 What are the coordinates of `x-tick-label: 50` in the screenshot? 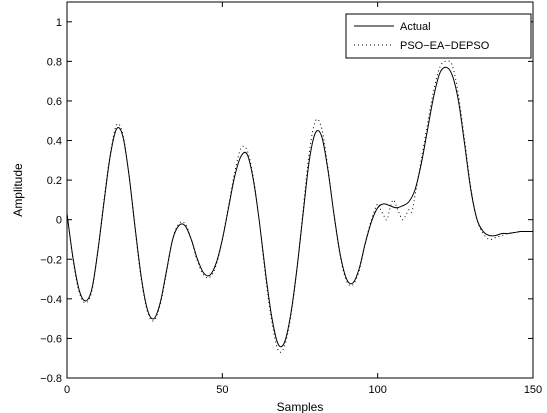 It's located at (222, 390).